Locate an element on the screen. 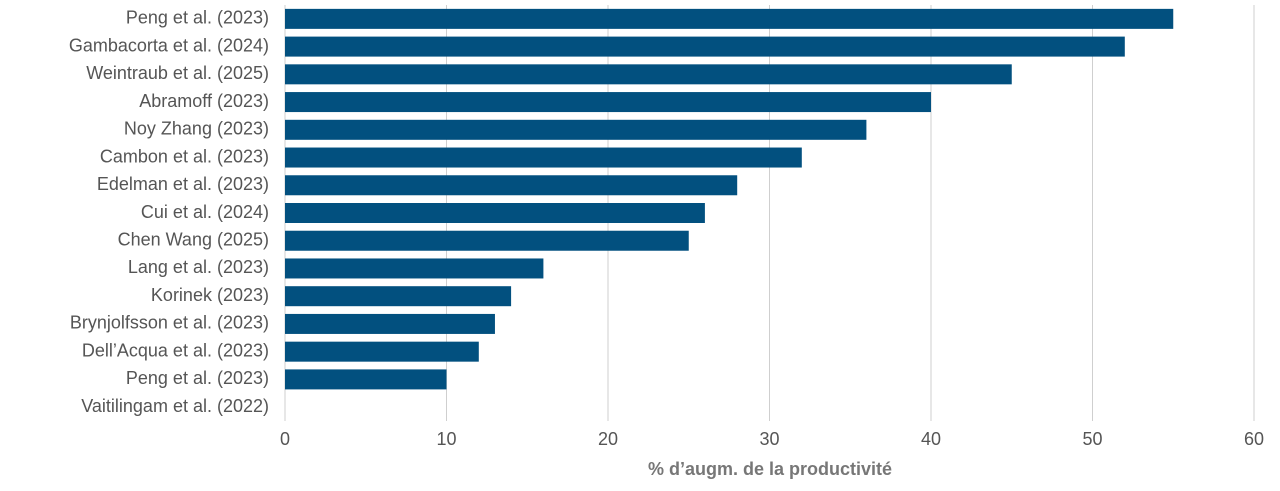  x-tick-label: 0 is located at coordinates (285, 439).